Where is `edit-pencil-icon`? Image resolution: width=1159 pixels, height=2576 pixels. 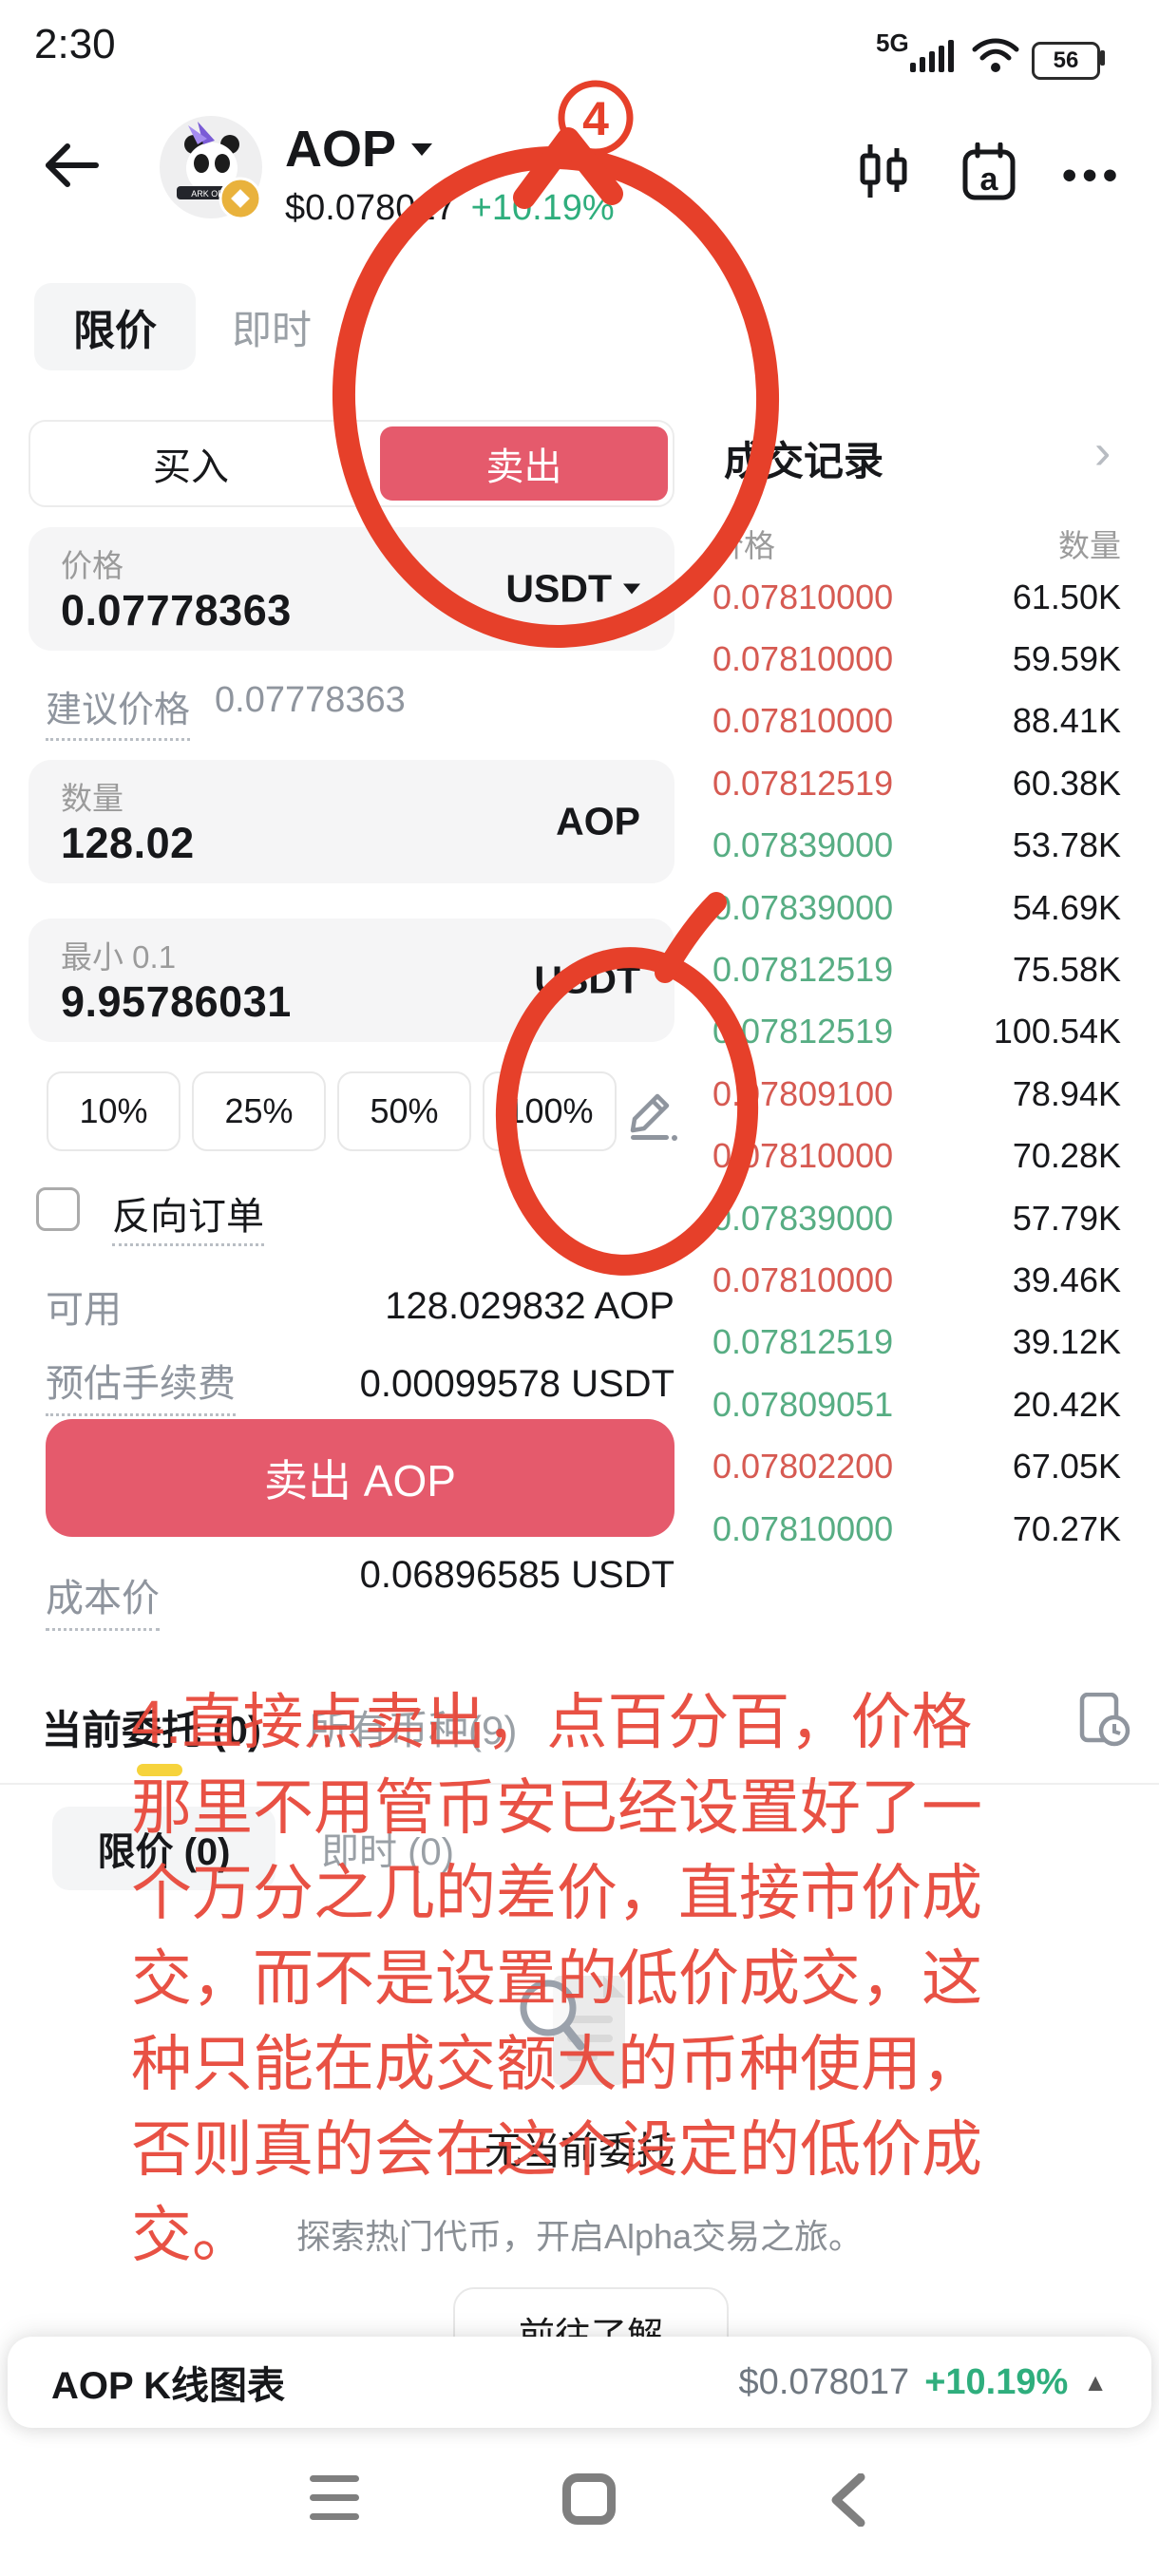 edit-pencil-icon is located at coordinates (651, 1111).